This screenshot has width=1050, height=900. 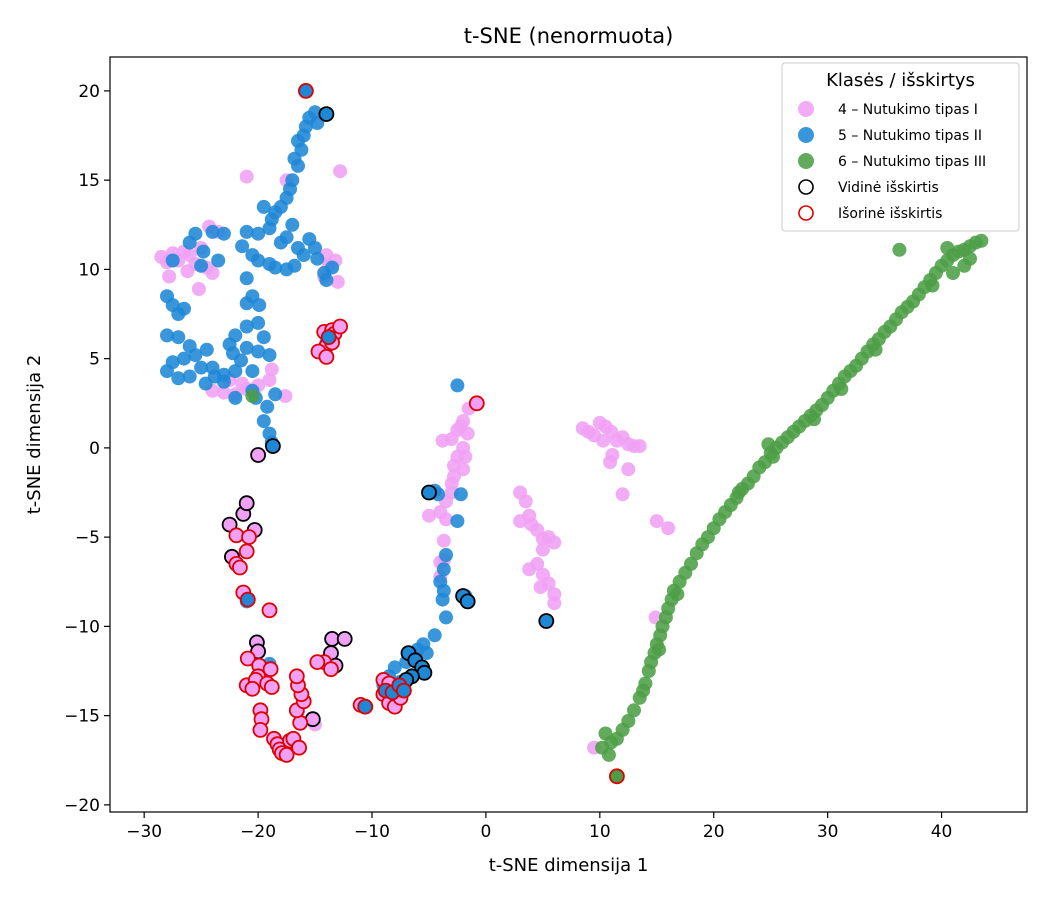 What do you see at coordinates (569, 865) in the screenshot?
I see `x-axis-title: t-SNE dimensija 1` at bounding box center [569, 865].